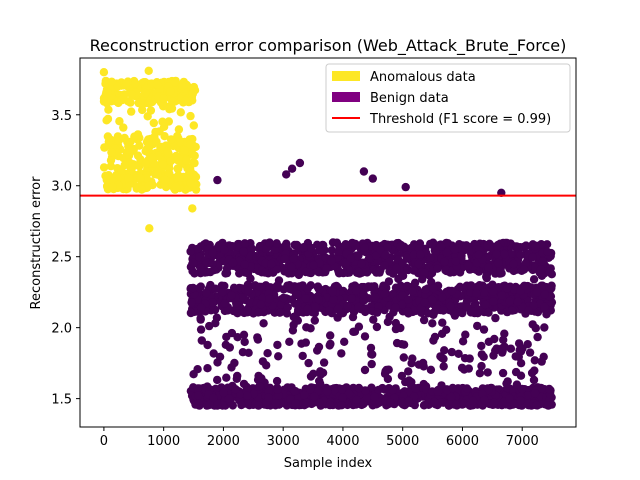  I want to click on legend-label: Anomalous data, so click(423, 77).